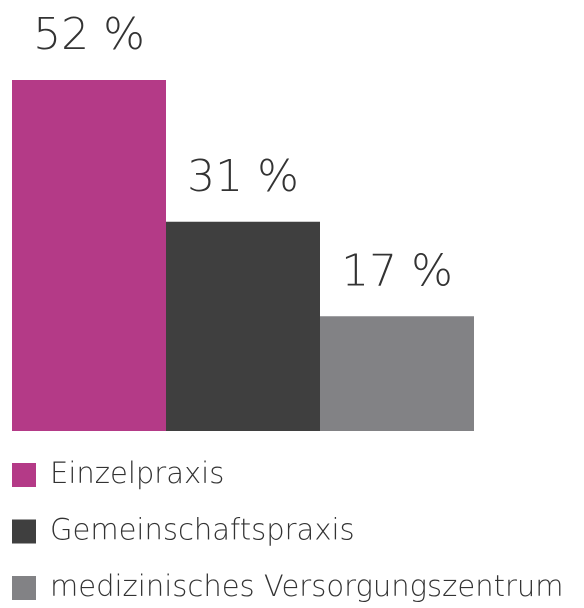 Image resolution: width=584 pixels, height=608 pixels. What do you see at coordinates (137, 473) in the screenshot?
I see `legend-label: Einzelpraxis` at bounding box center [137, 473].